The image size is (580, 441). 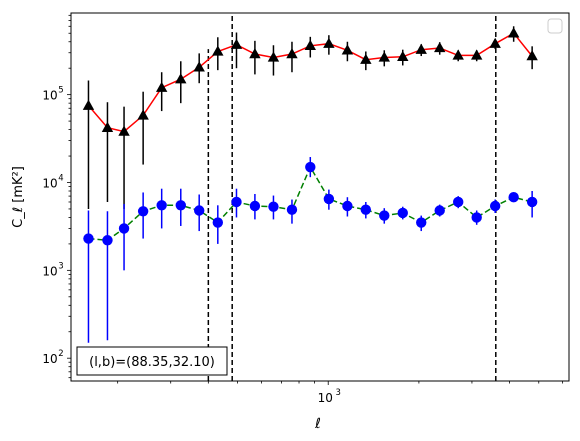 What do you see at coordinates (555, 26) in the screenshot?
I see `legend-box` at bounding box center [555, 26].